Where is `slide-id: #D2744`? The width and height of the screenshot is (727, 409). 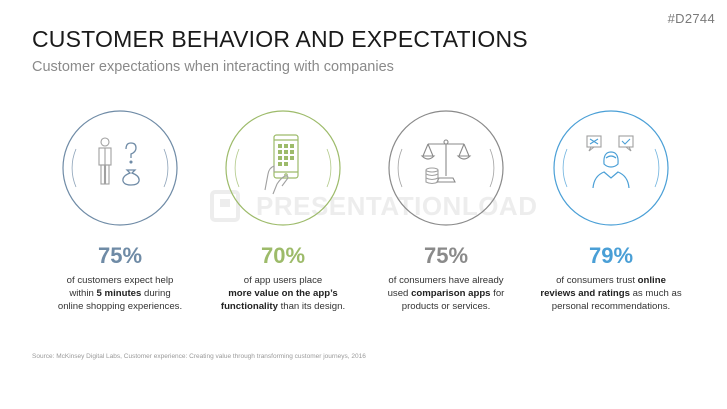
slide-id: #D2744 is located at coordinates (691, 18).